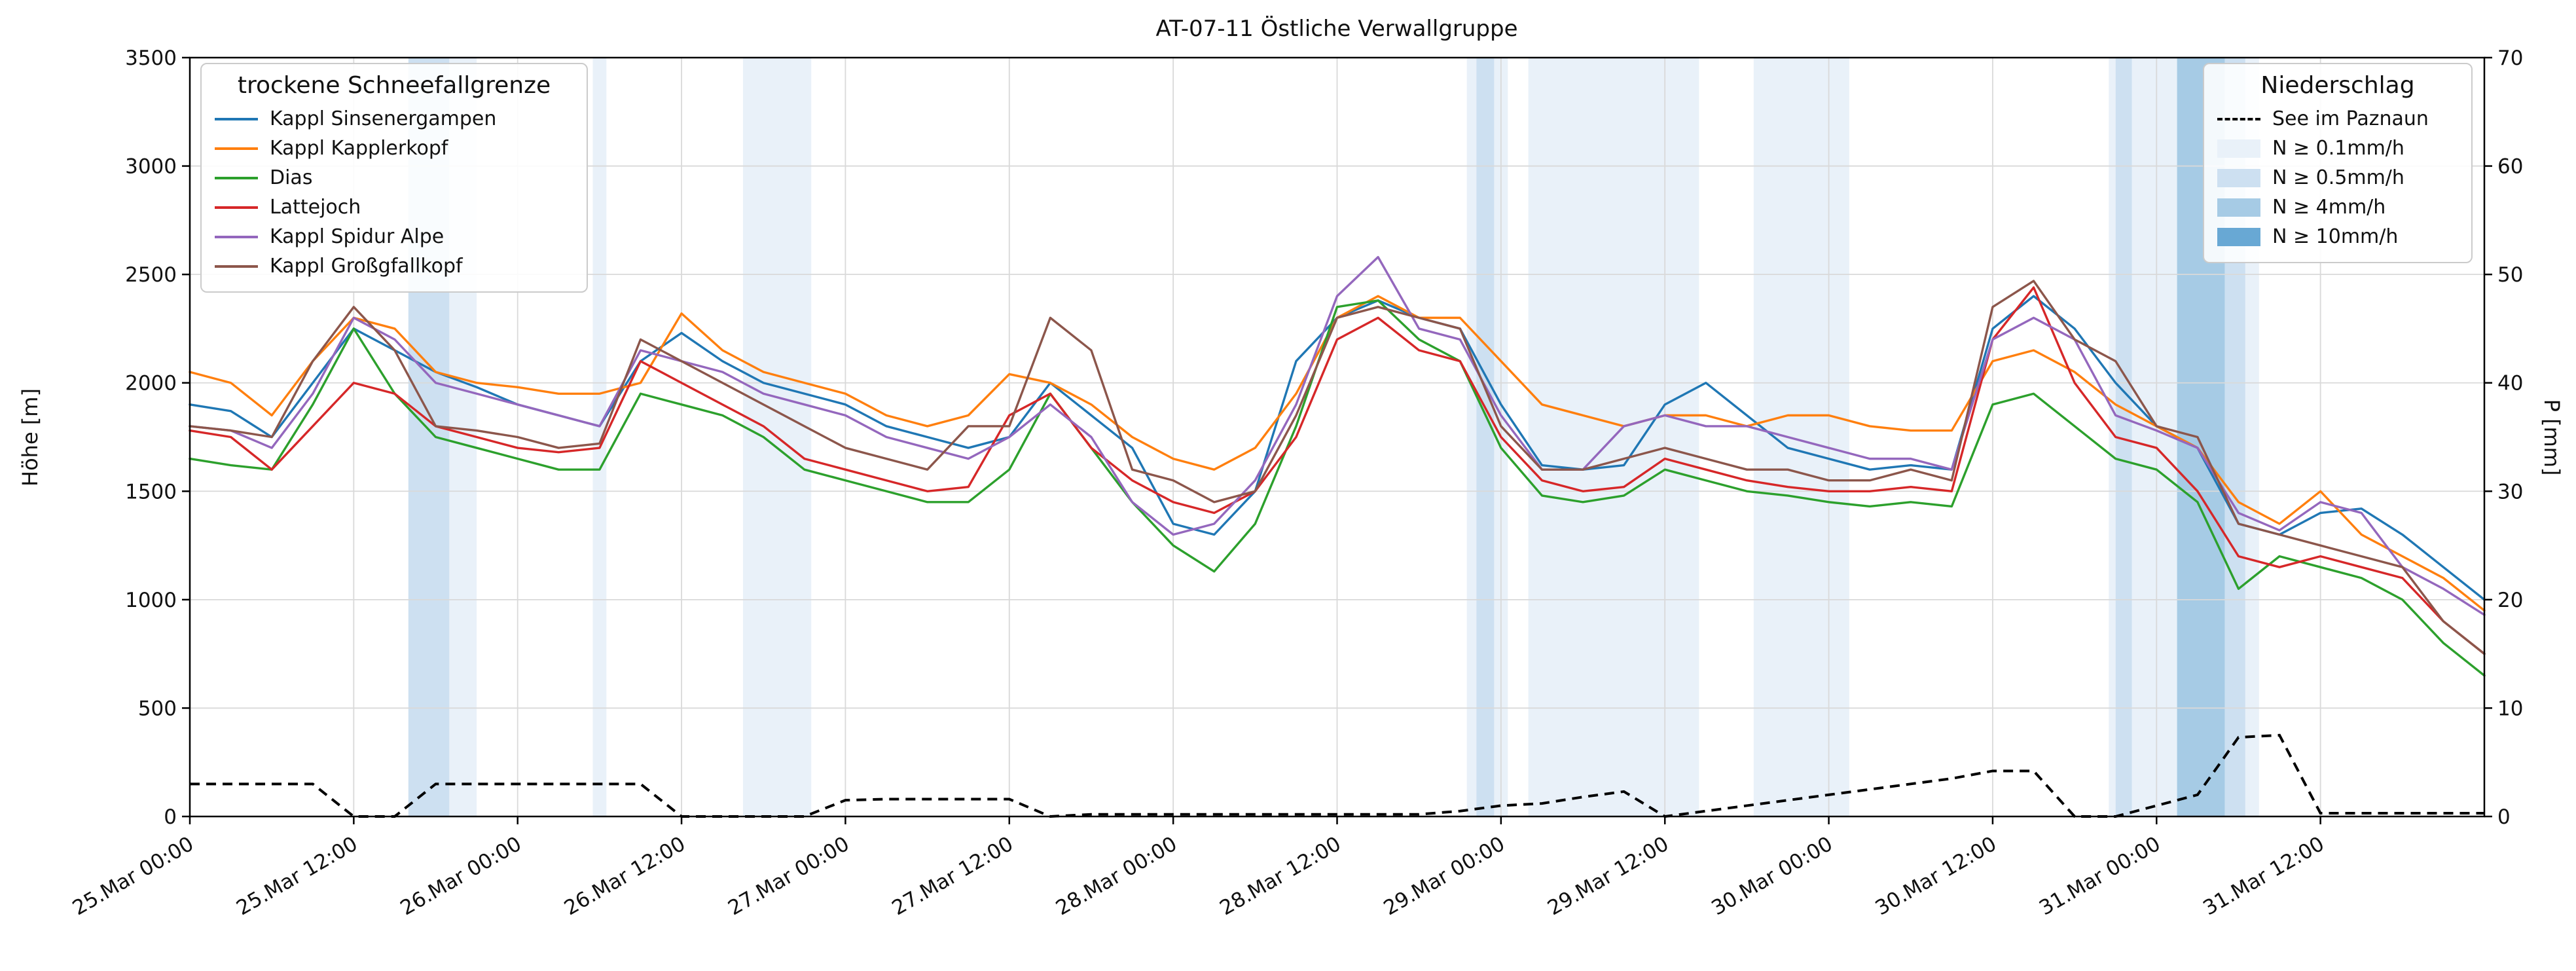 This screenshot has width=2576, height=971. What do you see at coordinates (1336, 29) in the screenshot?
I see `chart-title: AT-07-11 Östliche Verwallgruppe` at bounding box center [1336, 29].